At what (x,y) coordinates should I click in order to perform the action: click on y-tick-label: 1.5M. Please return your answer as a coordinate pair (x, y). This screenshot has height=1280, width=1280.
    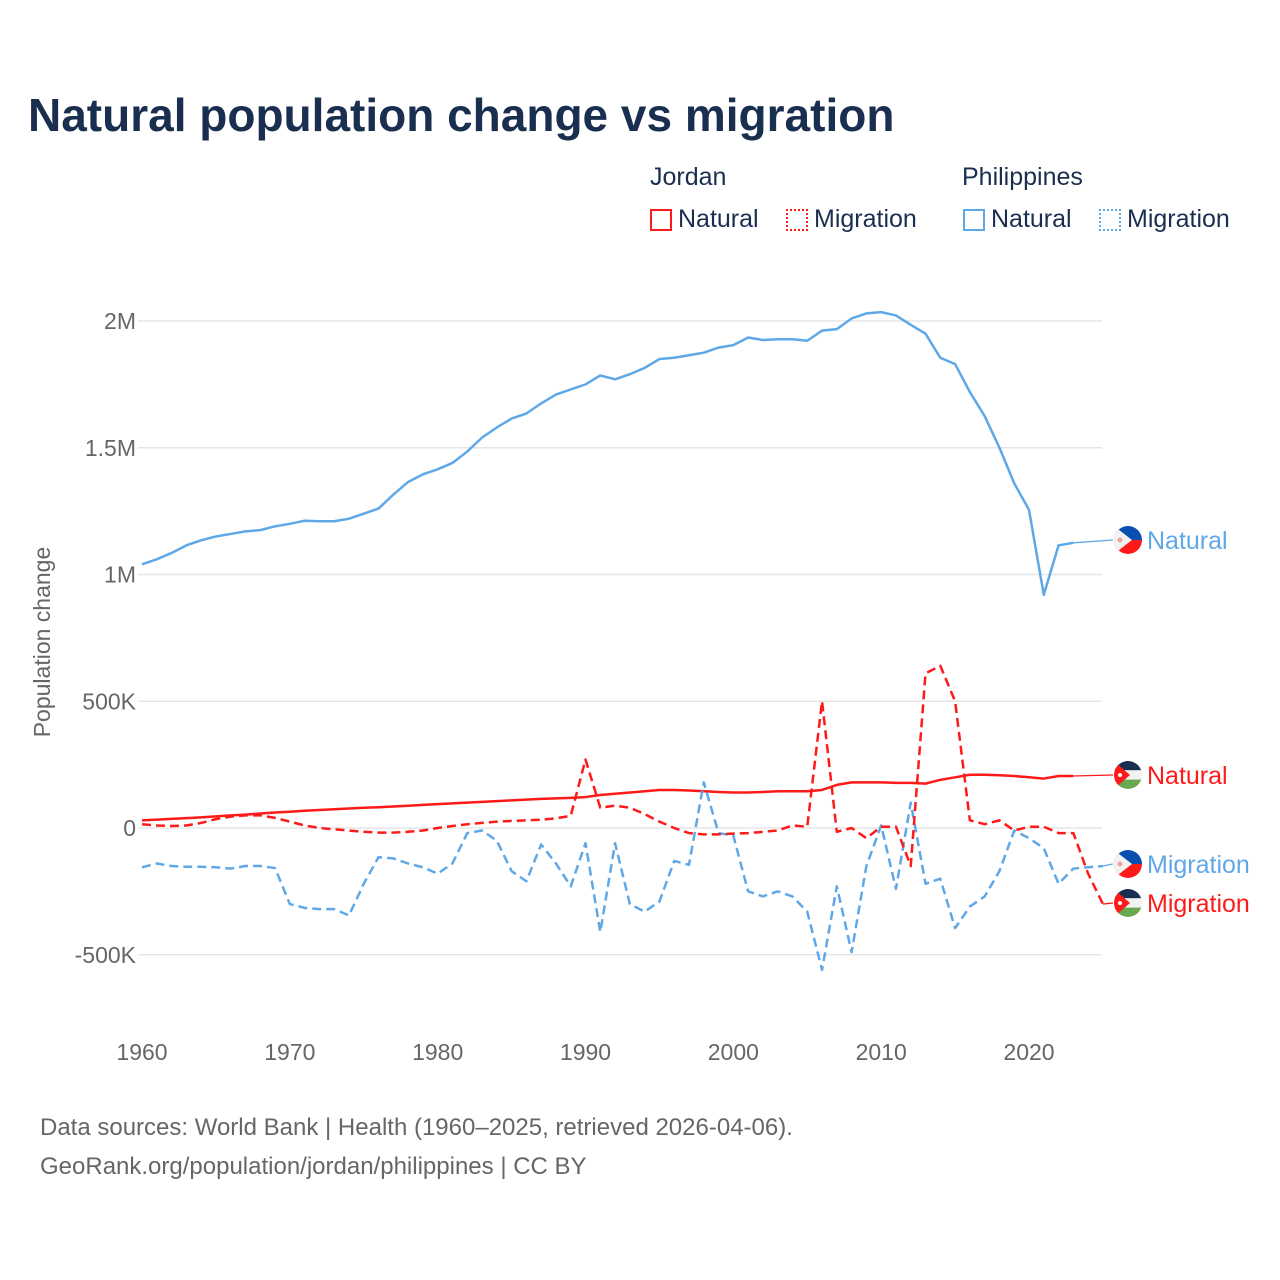
    Looking at the image, I should click on (110, 448).